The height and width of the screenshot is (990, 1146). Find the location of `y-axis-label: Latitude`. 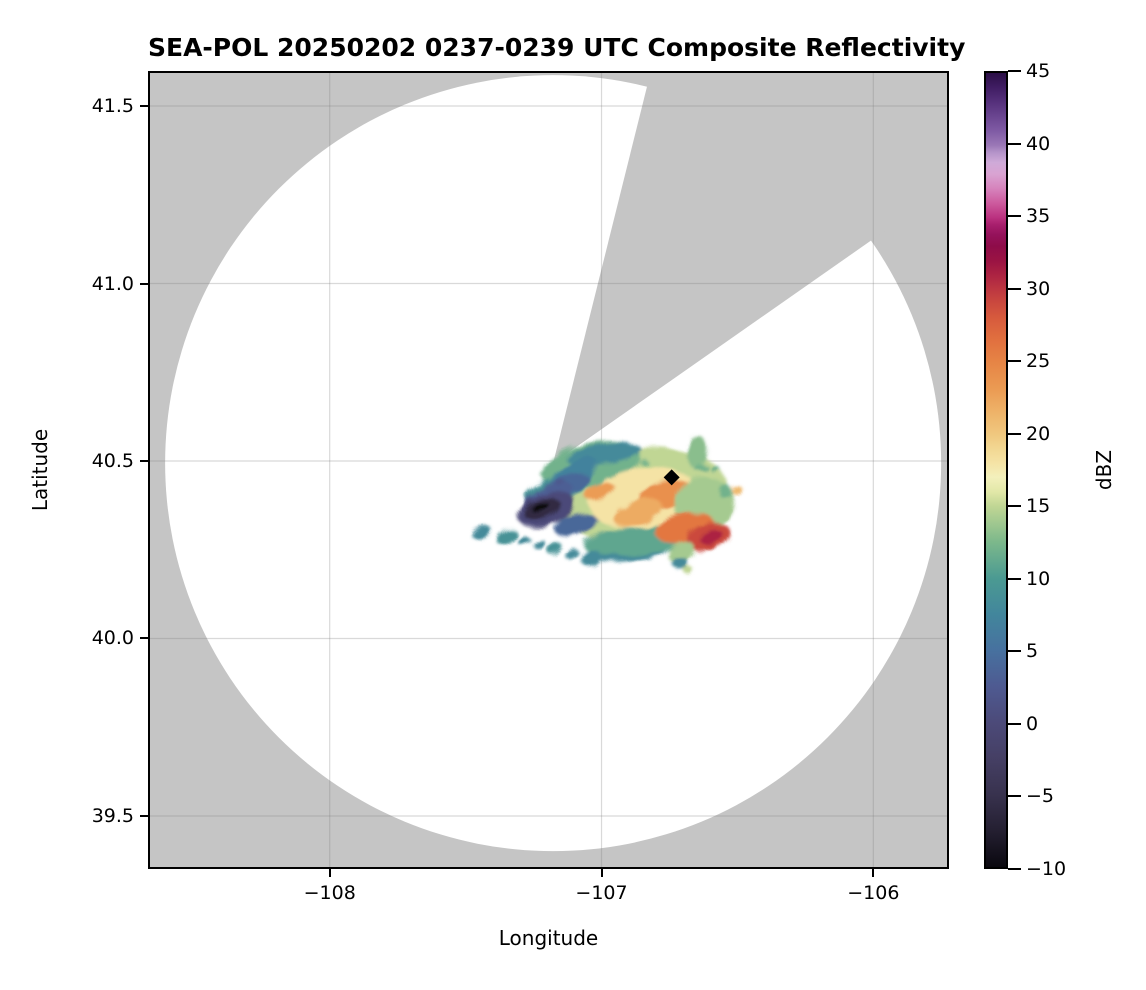

y-axis-label: Latitude is located at coordinates (40, 470).